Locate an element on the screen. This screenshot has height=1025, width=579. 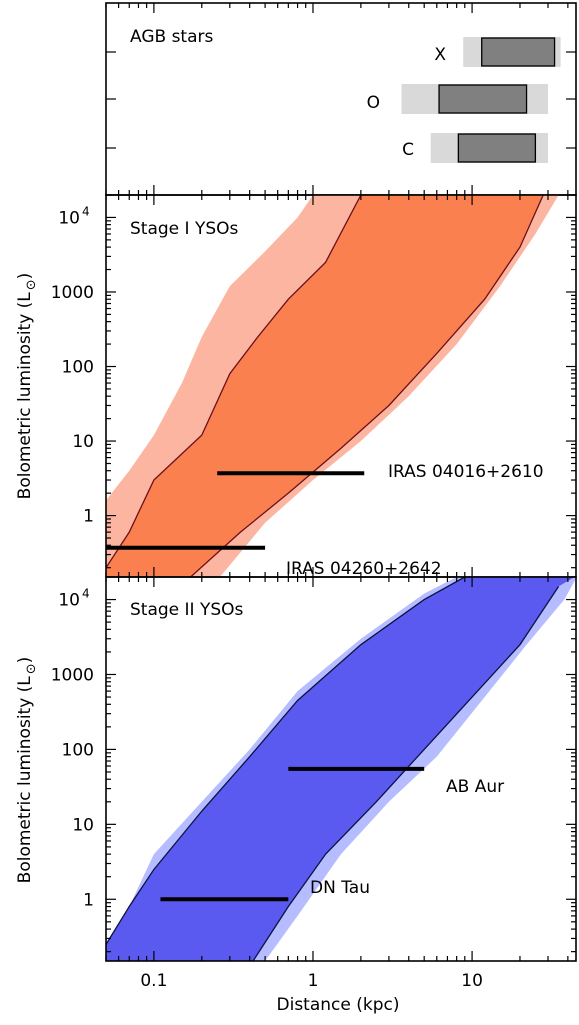
object-label-iras04260: IRAS 04260+2642 is located at coordinates (364, 569).